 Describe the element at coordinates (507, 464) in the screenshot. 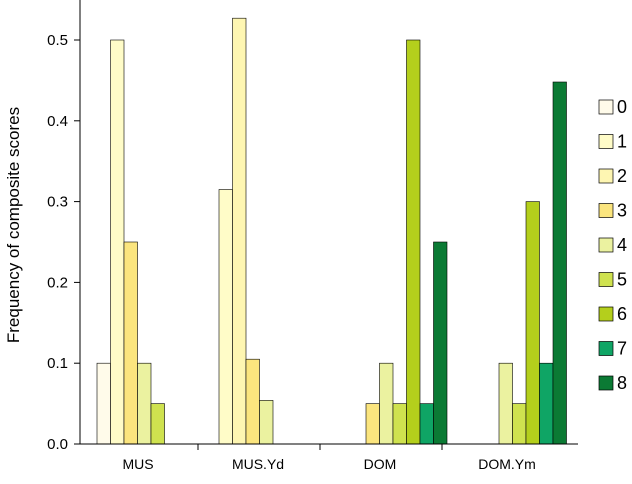

I see `x-tick-label: DOM.Ym` at that location.